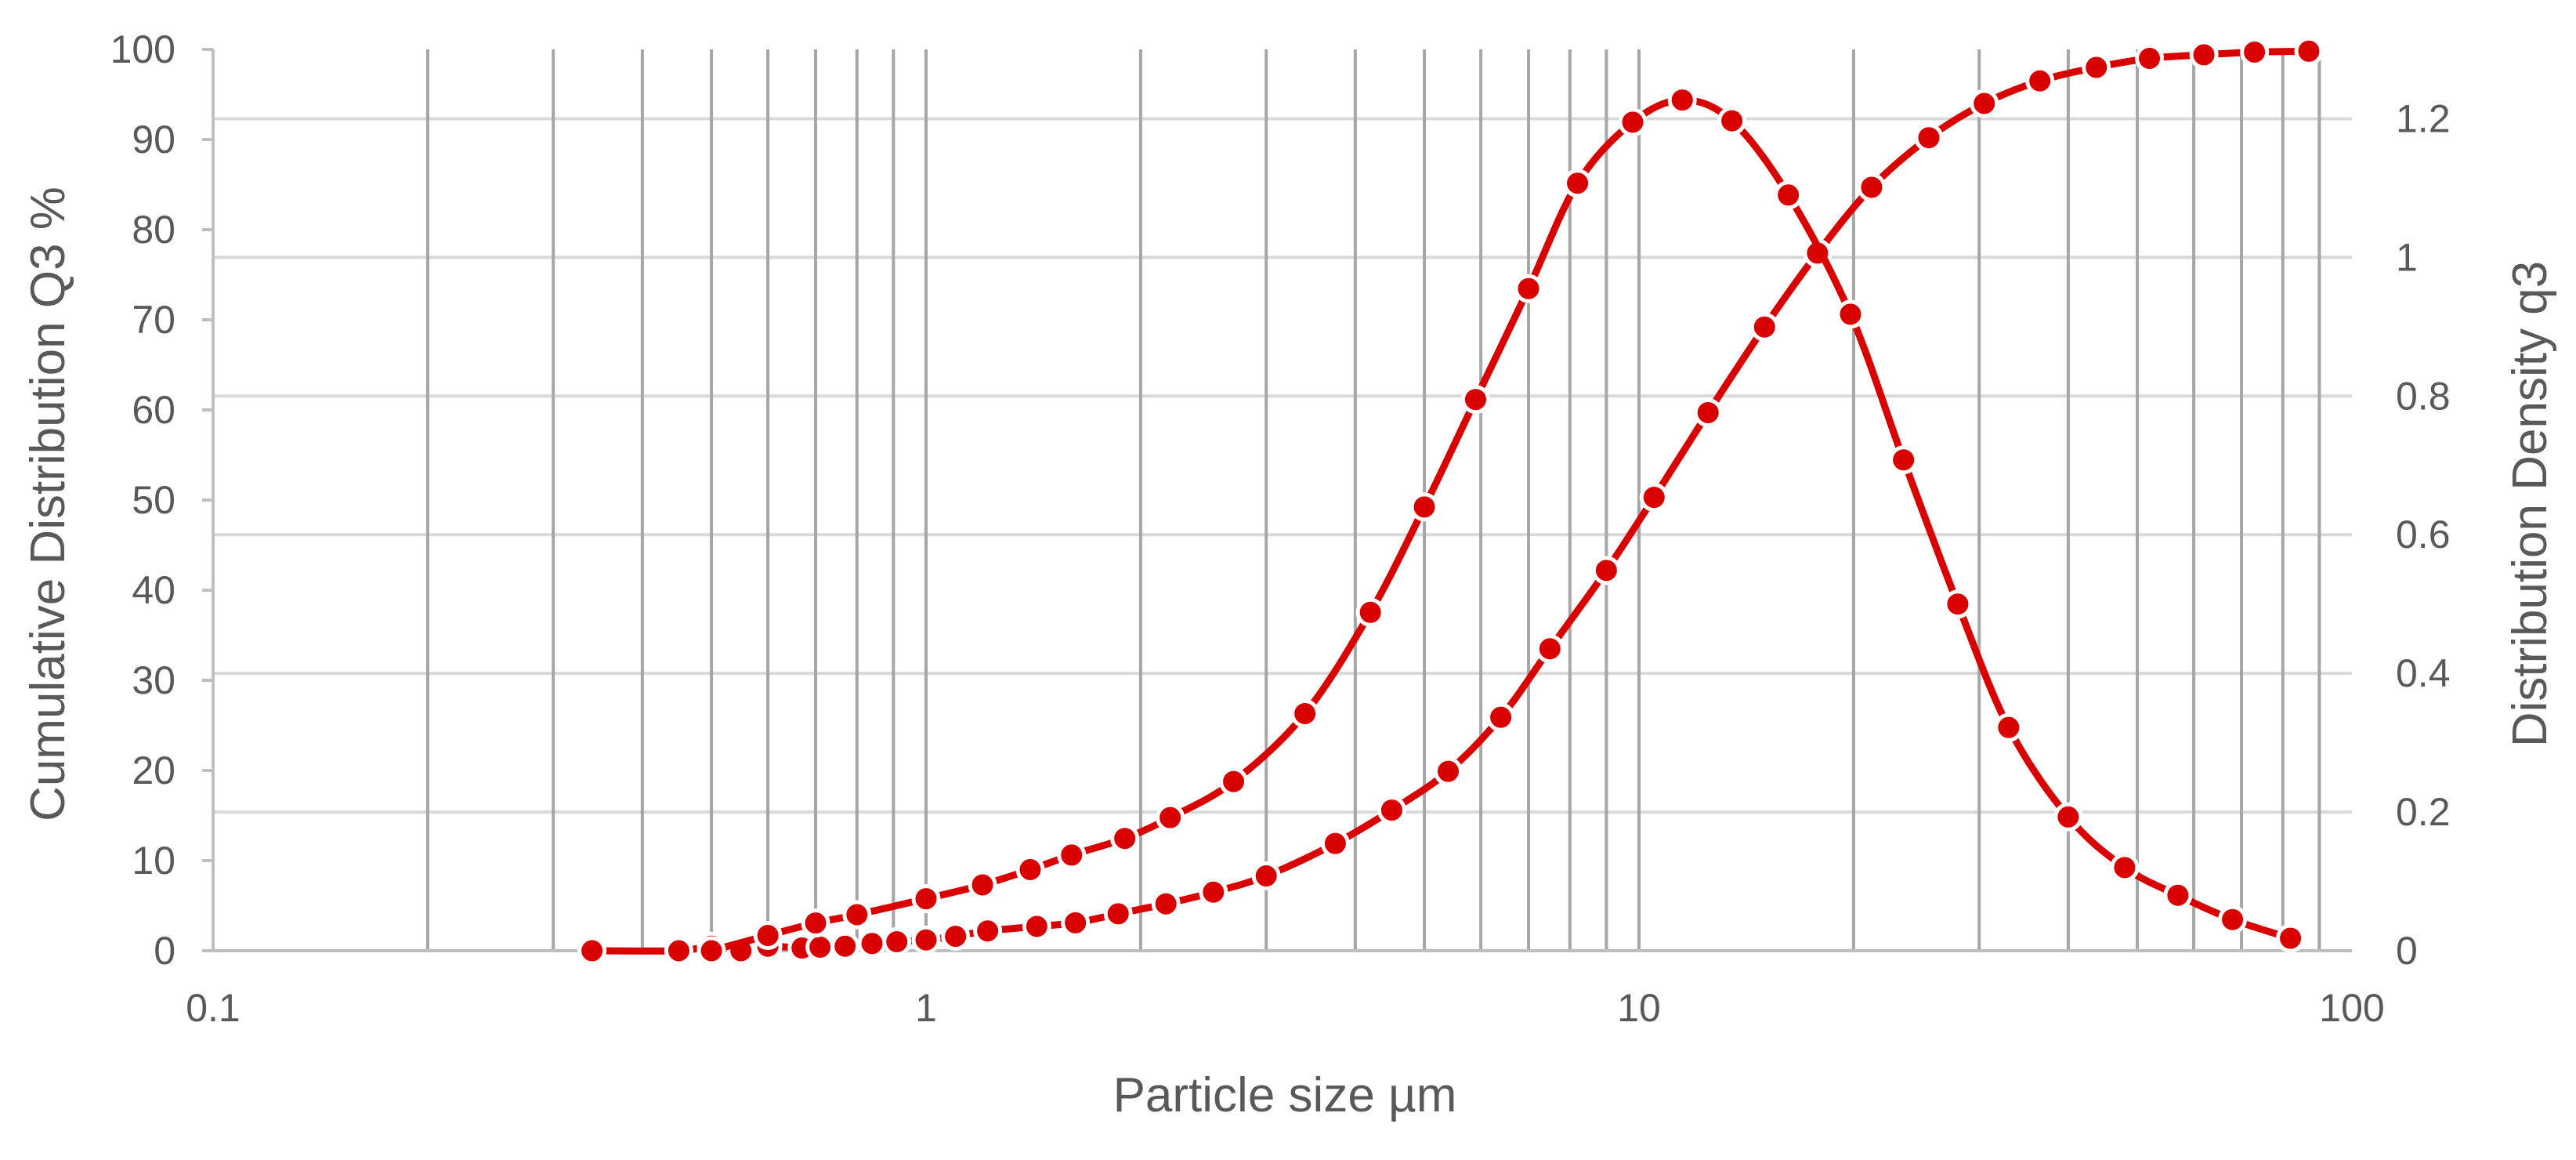 This screenshot has width=2576, height=1160. I want to click on y-right-tick-label: 0, so click(2407, 951).